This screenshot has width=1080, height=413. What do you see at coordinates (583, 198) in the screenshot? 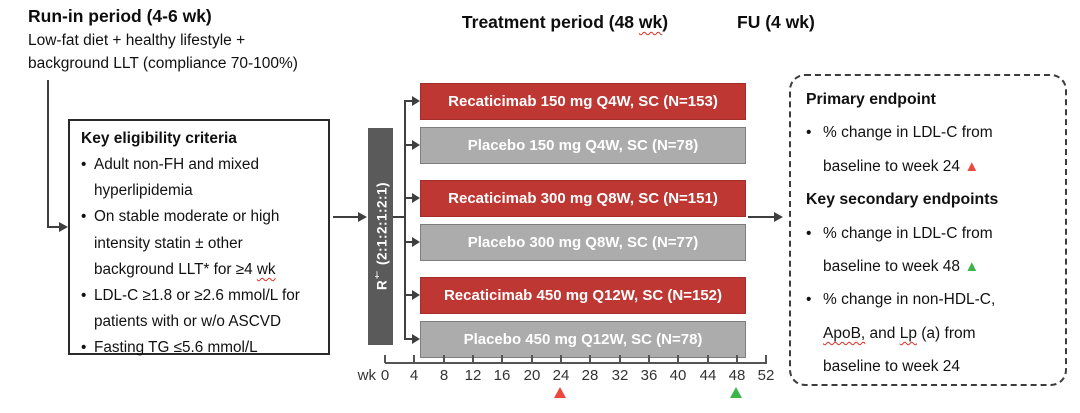
I see `arm-bar-recaticimab-300: Recaticimab 300 mg Q8W, SC (N=151)` at bounding box center [583, 198].